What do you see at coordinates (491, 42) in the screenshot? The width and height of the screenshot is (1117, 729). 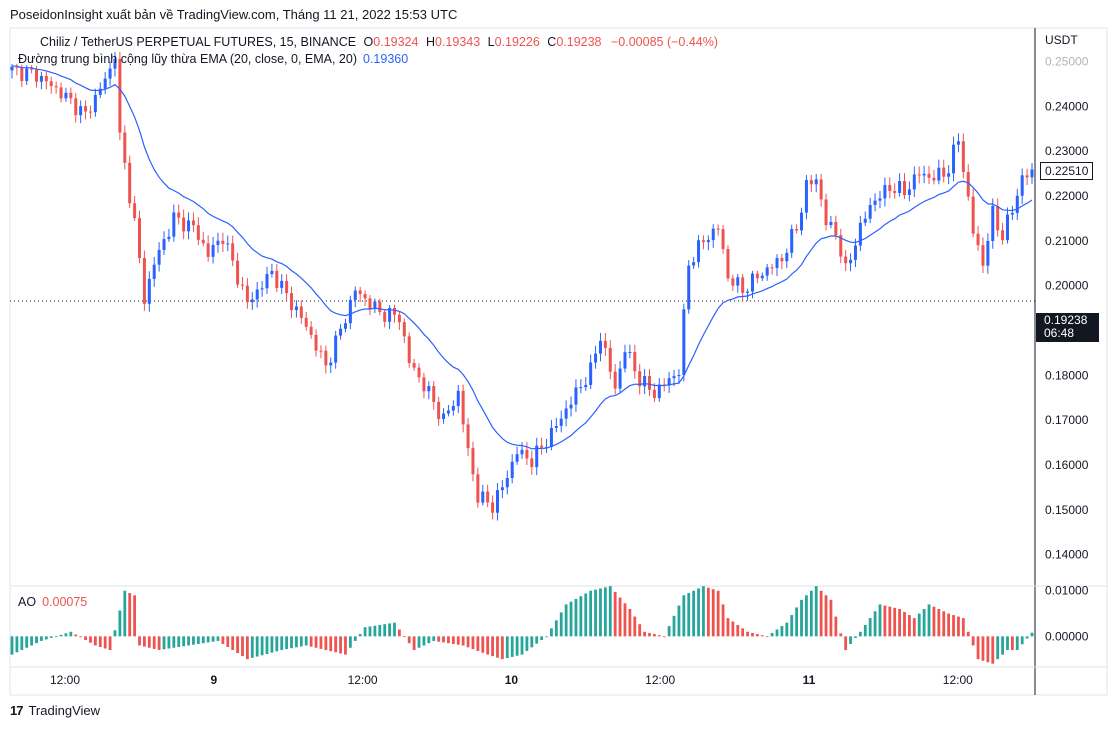 I see `low-label: L` at bounding box center [491, 42].